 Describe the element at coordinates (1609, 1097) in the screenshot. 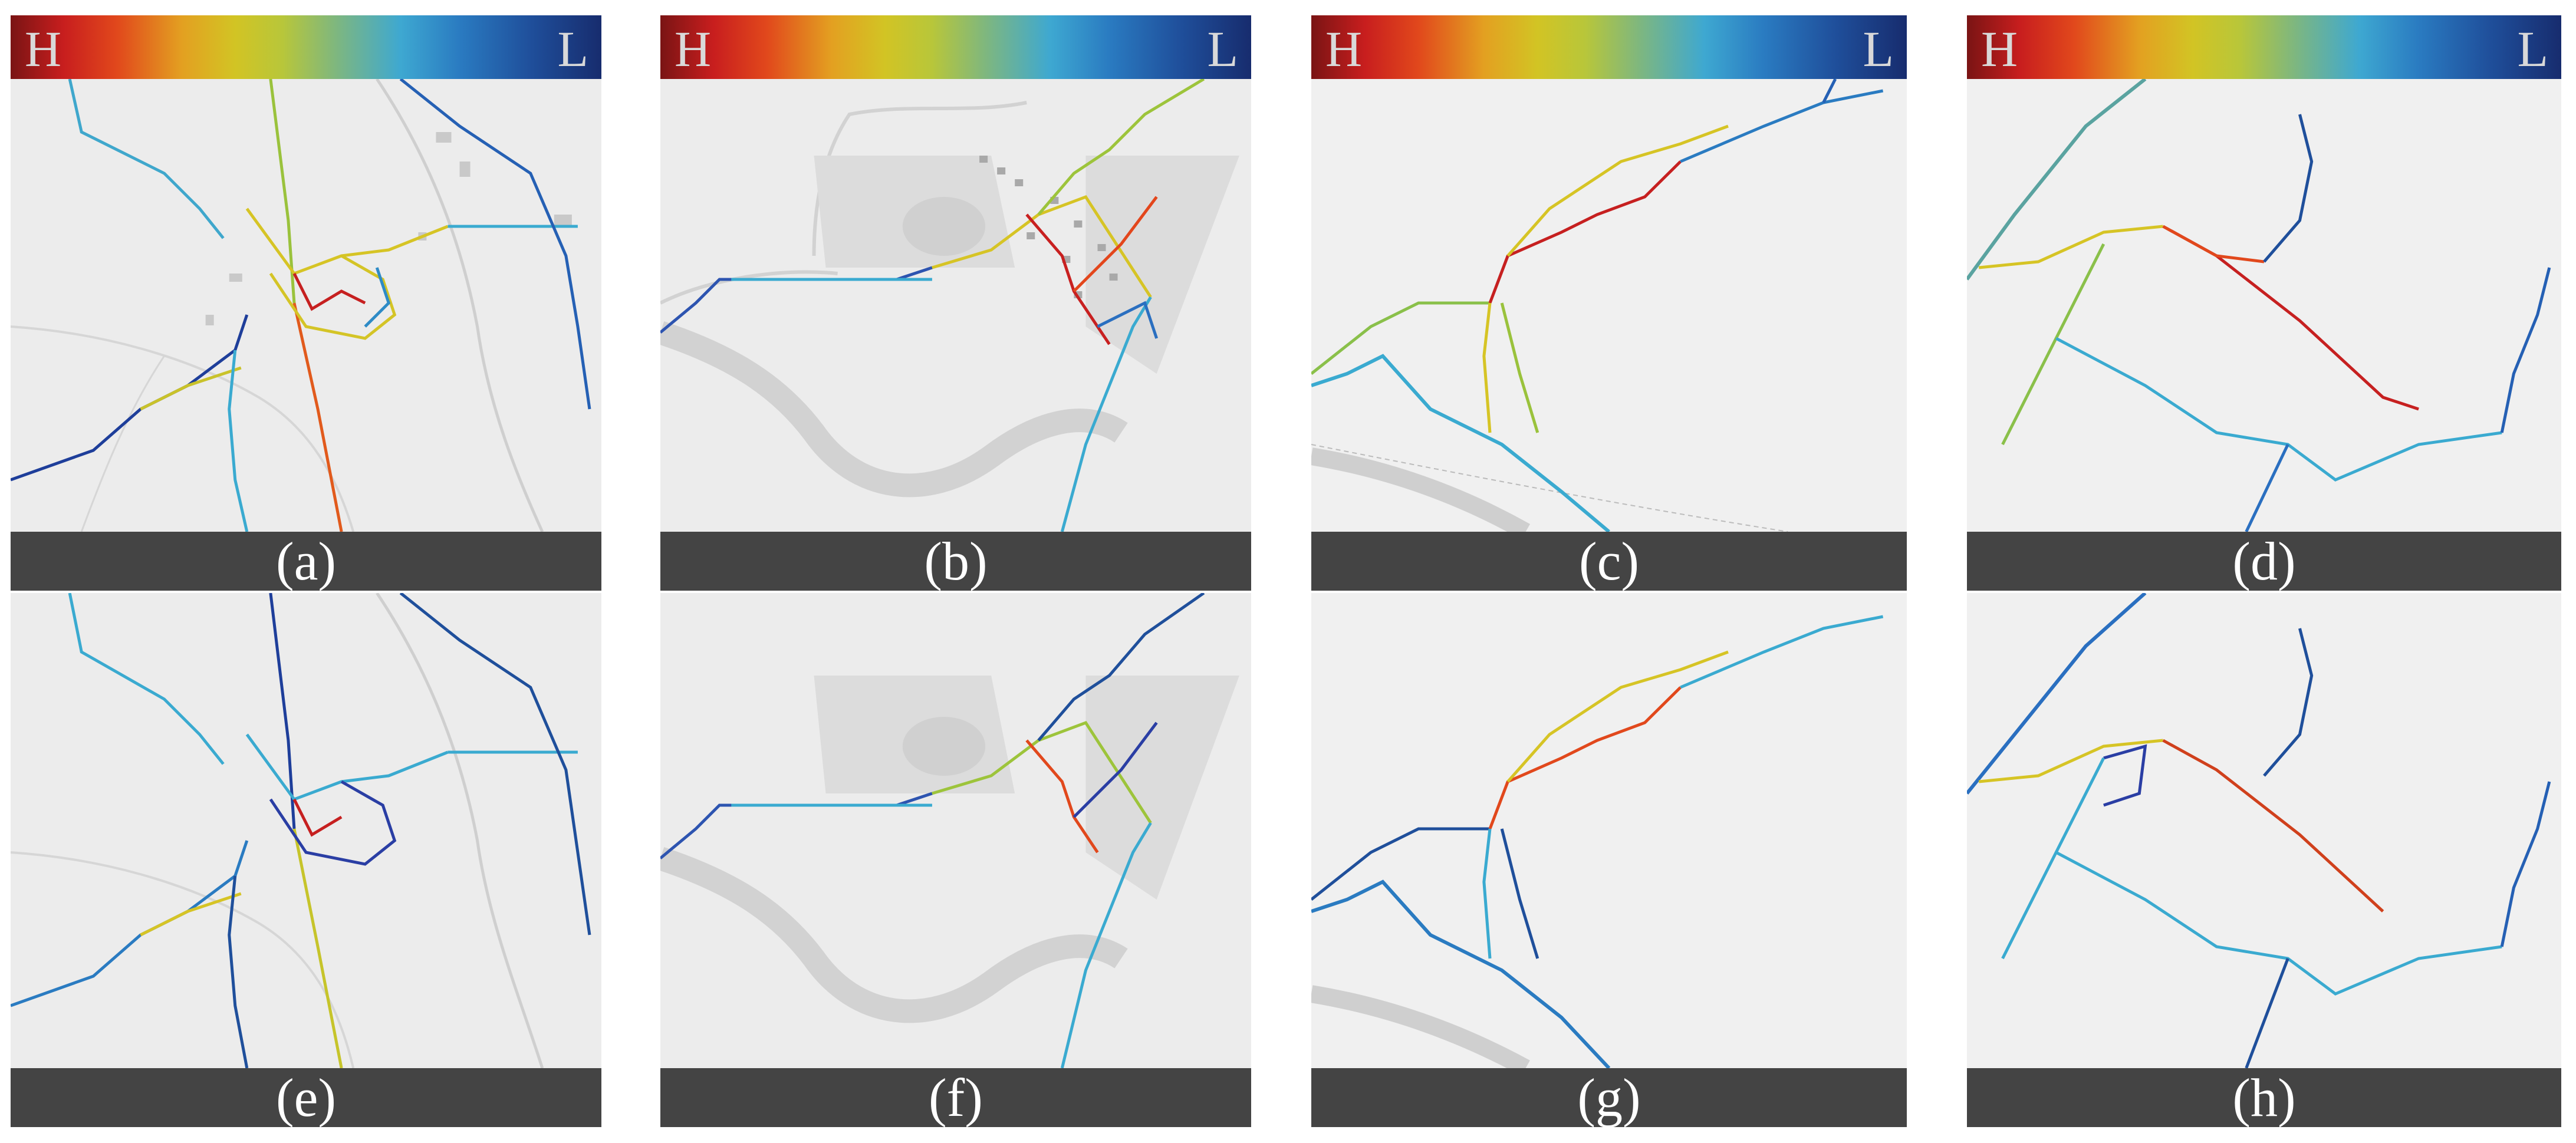

I see `panel-caption: (g)` at that location.